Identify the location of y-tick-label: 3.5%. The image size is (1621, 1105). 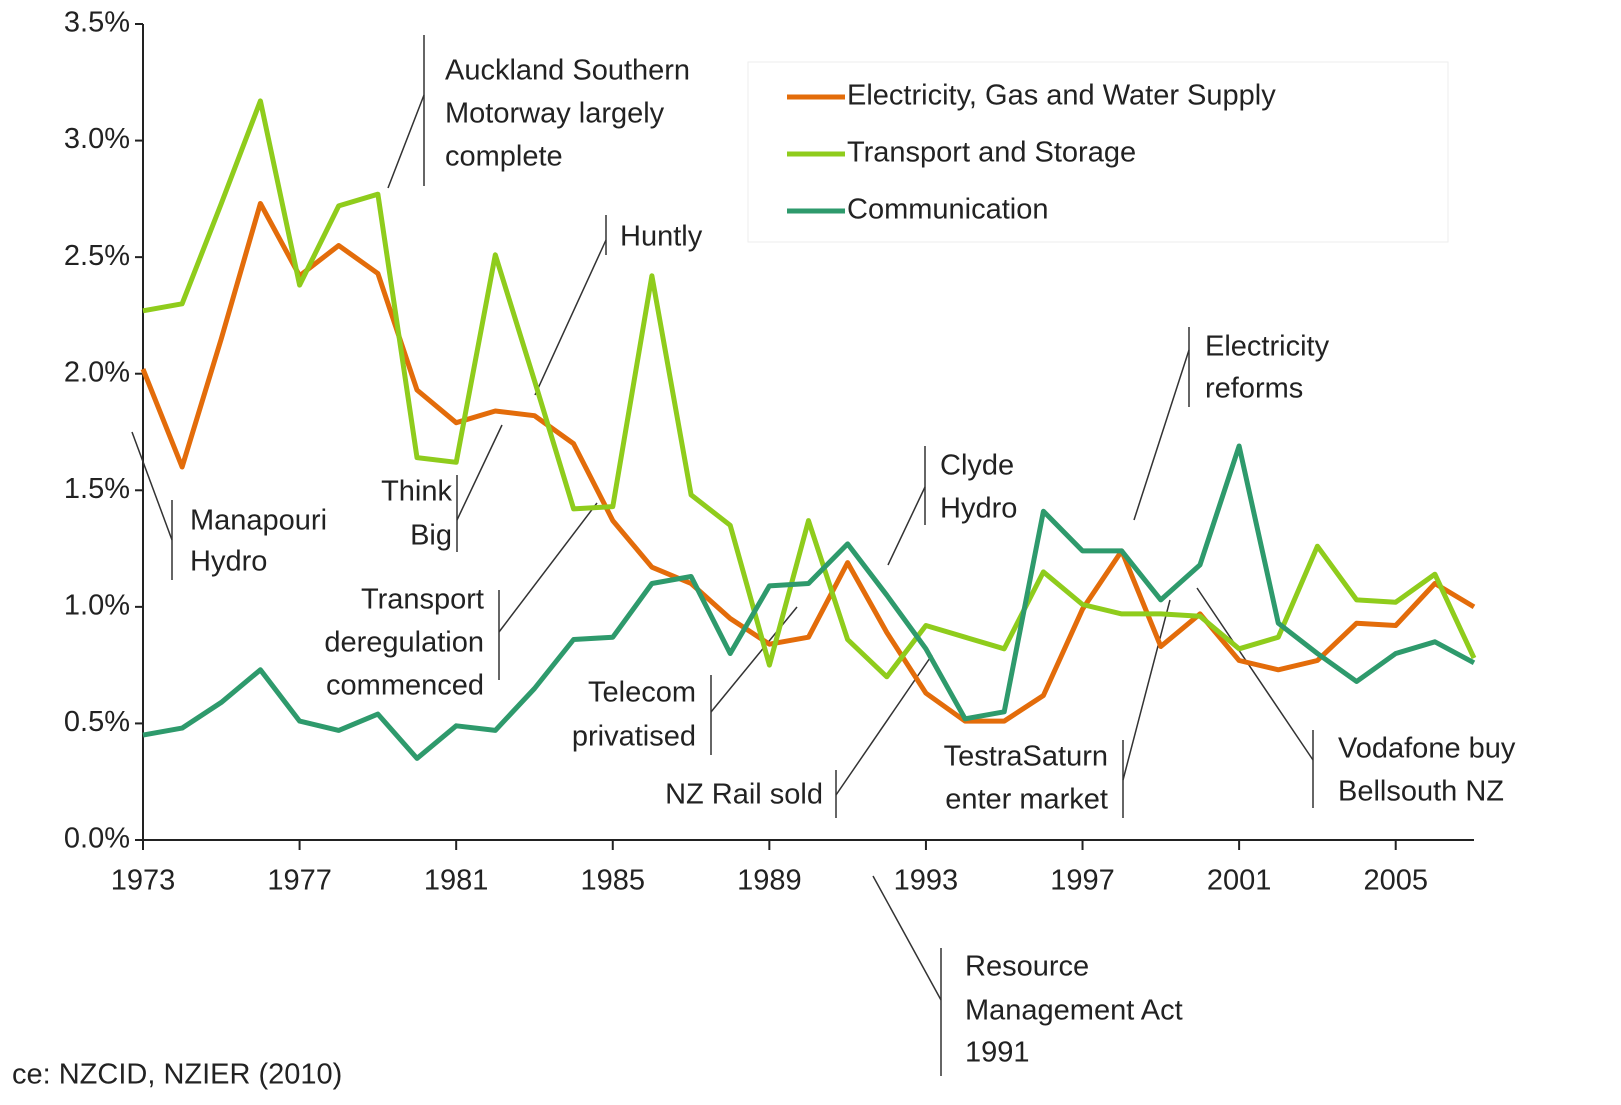
(97, 23).